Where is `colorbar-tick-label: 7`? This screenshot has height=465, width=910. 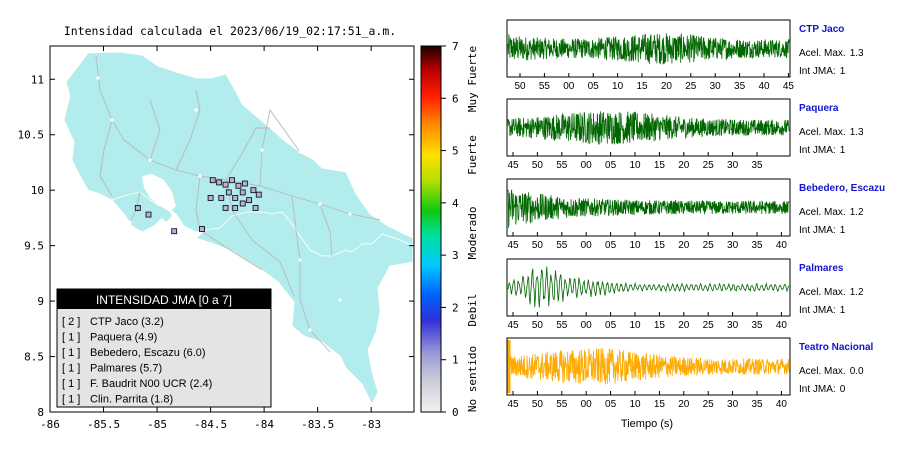
colorbar-tick-label: 7 is located at coordinates (455, 46).